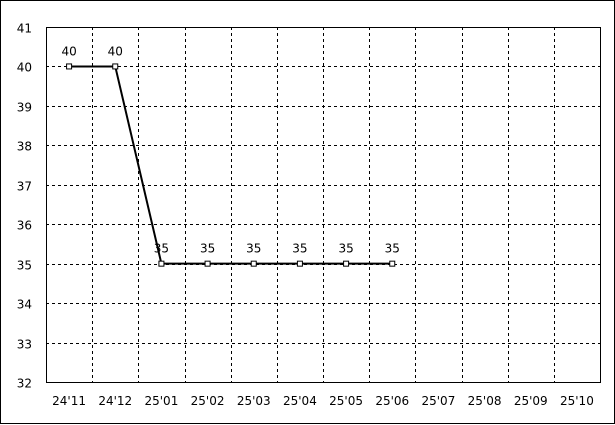 Image resolution: width=615 pixels, height=425 pixels. What do you see at coordinates (161, 401) in the screenshot?
I see `x-tick-label: 25'01` at bounding box center [161, 401].